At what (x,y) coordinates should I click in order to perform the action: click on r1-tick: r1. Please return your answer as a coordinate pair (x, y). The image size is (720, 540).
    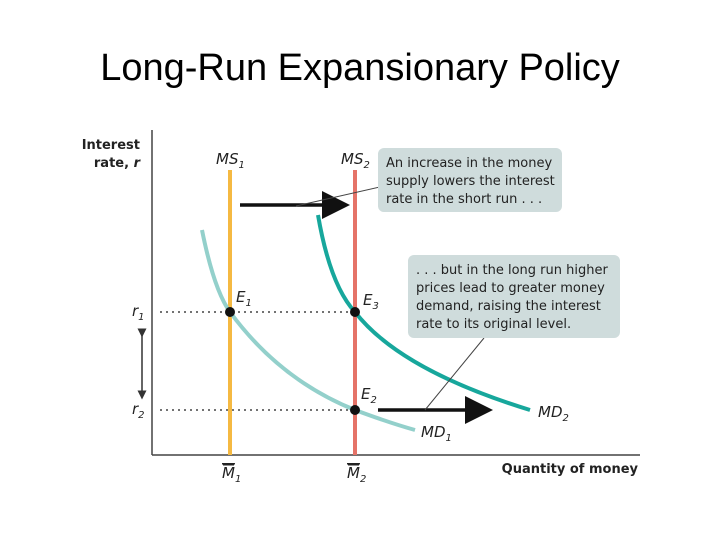
    Looking at the image, I should click on (138, 312).